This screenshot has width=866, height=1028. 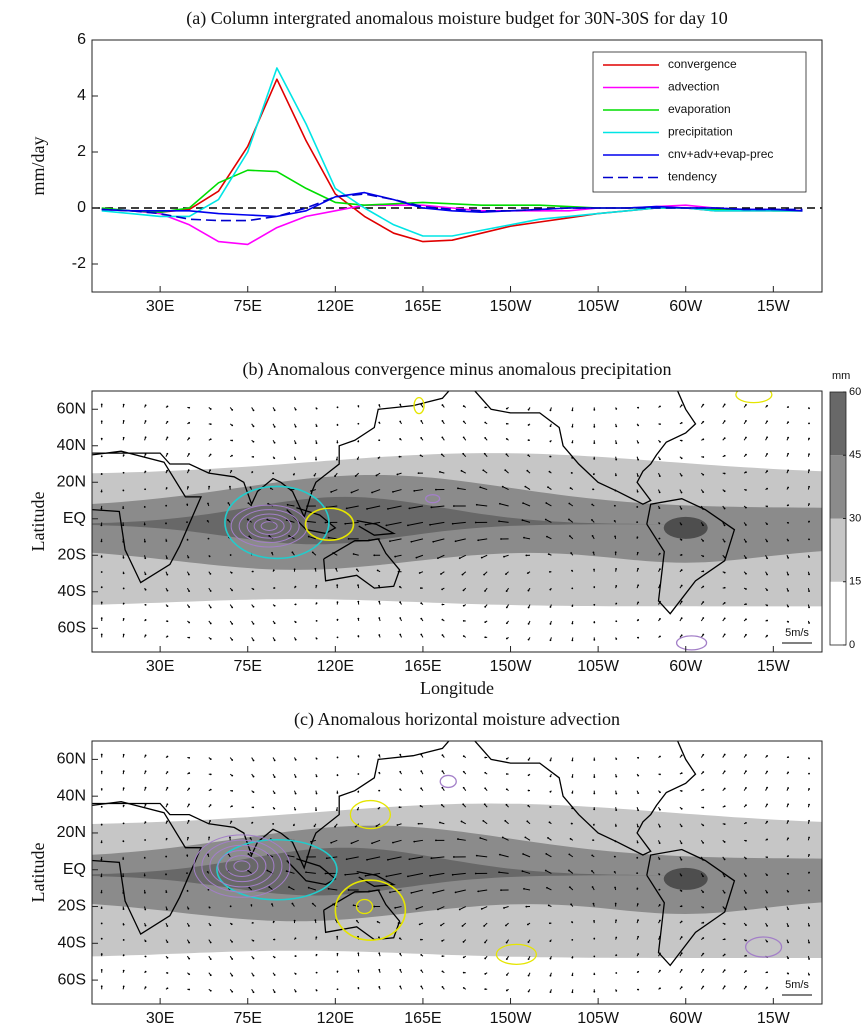 What do you see at coordinates (702, 64) in the screenshot?
I see `legend-label: convergence` at bounding box center [702, 64].